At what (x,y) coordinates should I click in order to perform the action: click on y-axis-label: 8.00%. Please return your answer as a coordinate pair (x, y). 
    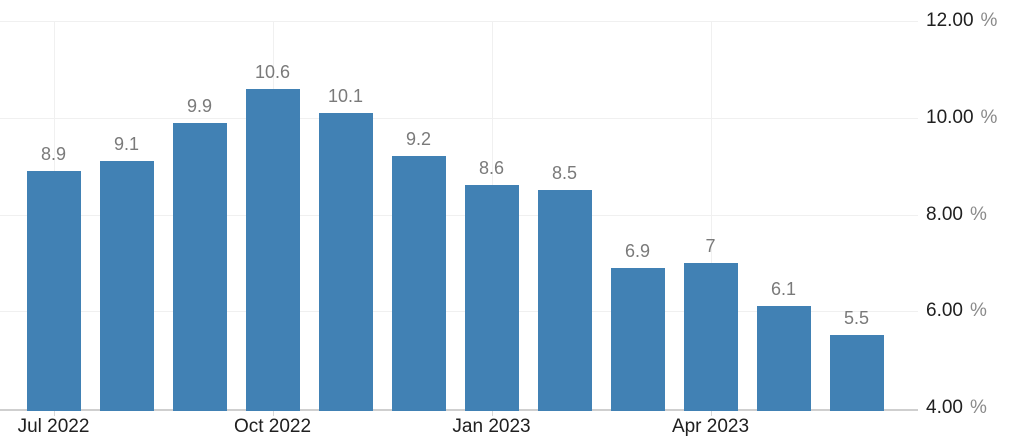
    Looking at the image, I should click on (956, 215).